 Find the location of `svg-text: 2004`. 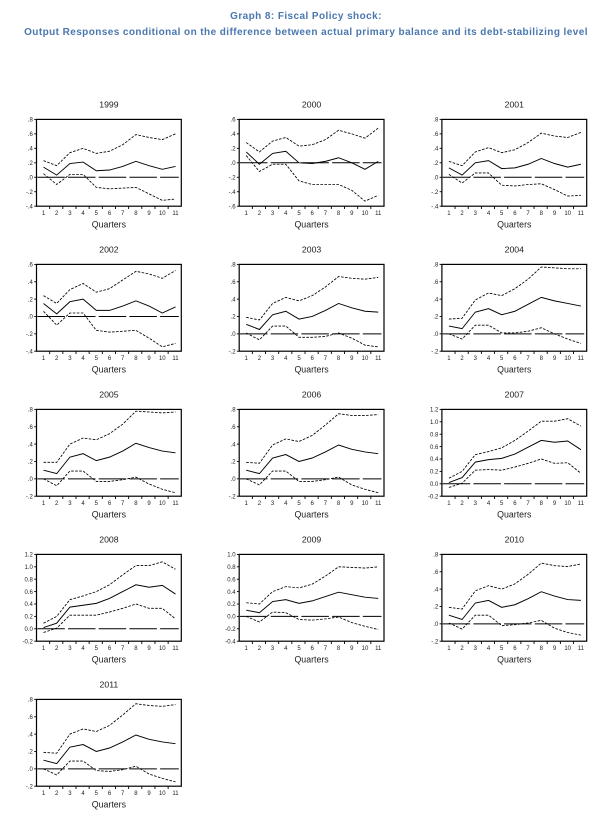

svg-text: 2004 is located at coordinates (514, 249).